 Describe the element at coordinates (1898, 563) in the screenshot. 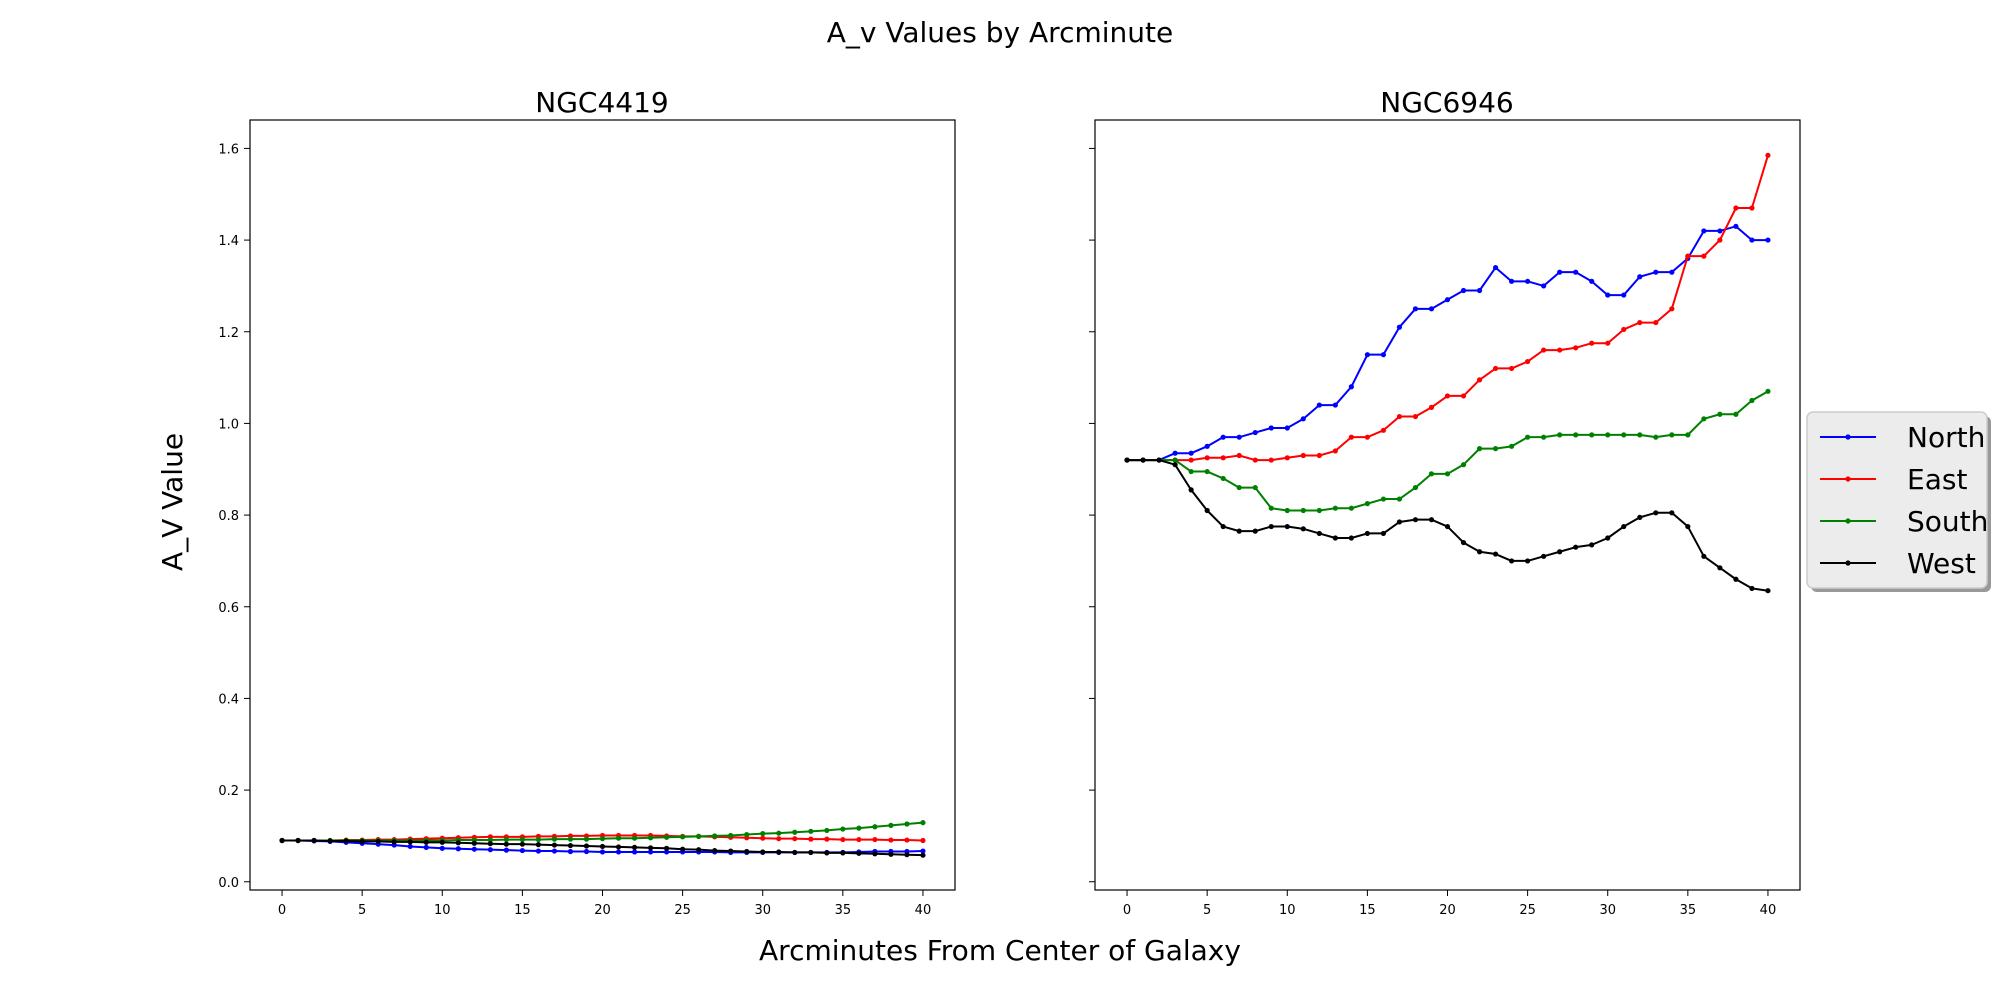

I see `legend-entry-west: West` at that location.